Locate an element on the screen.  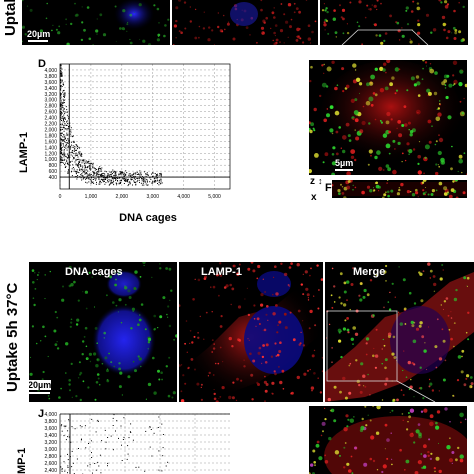
panel-title-dna-cages: DNA cages is located at coordinates (94, 272).